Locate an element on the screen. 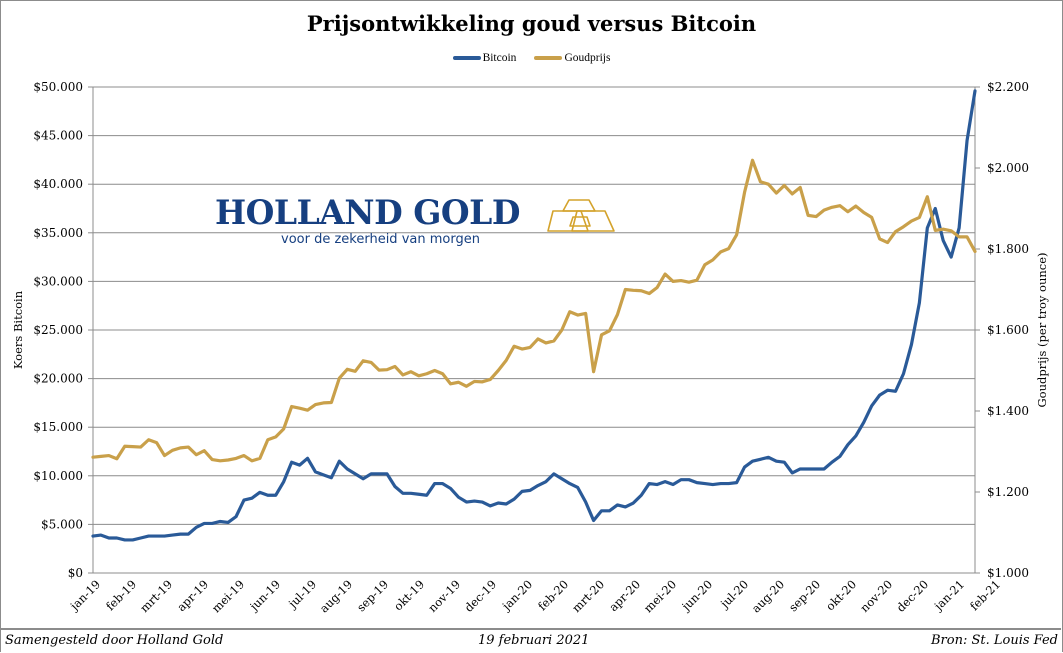 The height and width of the screenshot is (653, 1063). x-tick-label: jan-19 is located at coordinates (84, 595).